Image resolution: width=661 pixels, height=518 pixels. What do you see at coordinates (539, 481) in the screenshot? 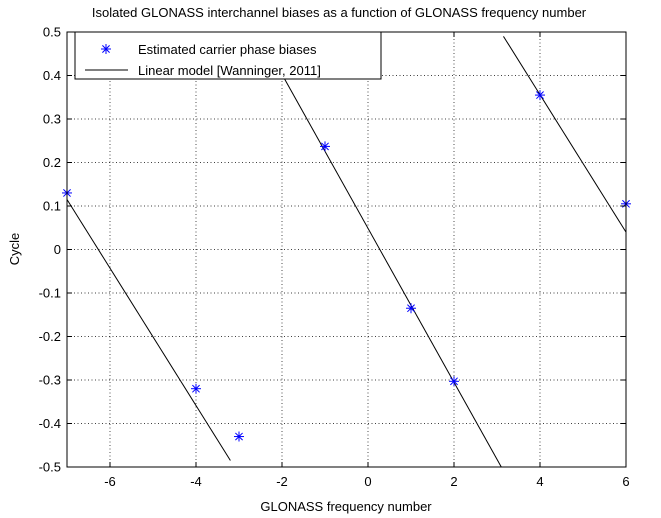
I see `x-tick-label: 4` at bounding box center [539, 481].